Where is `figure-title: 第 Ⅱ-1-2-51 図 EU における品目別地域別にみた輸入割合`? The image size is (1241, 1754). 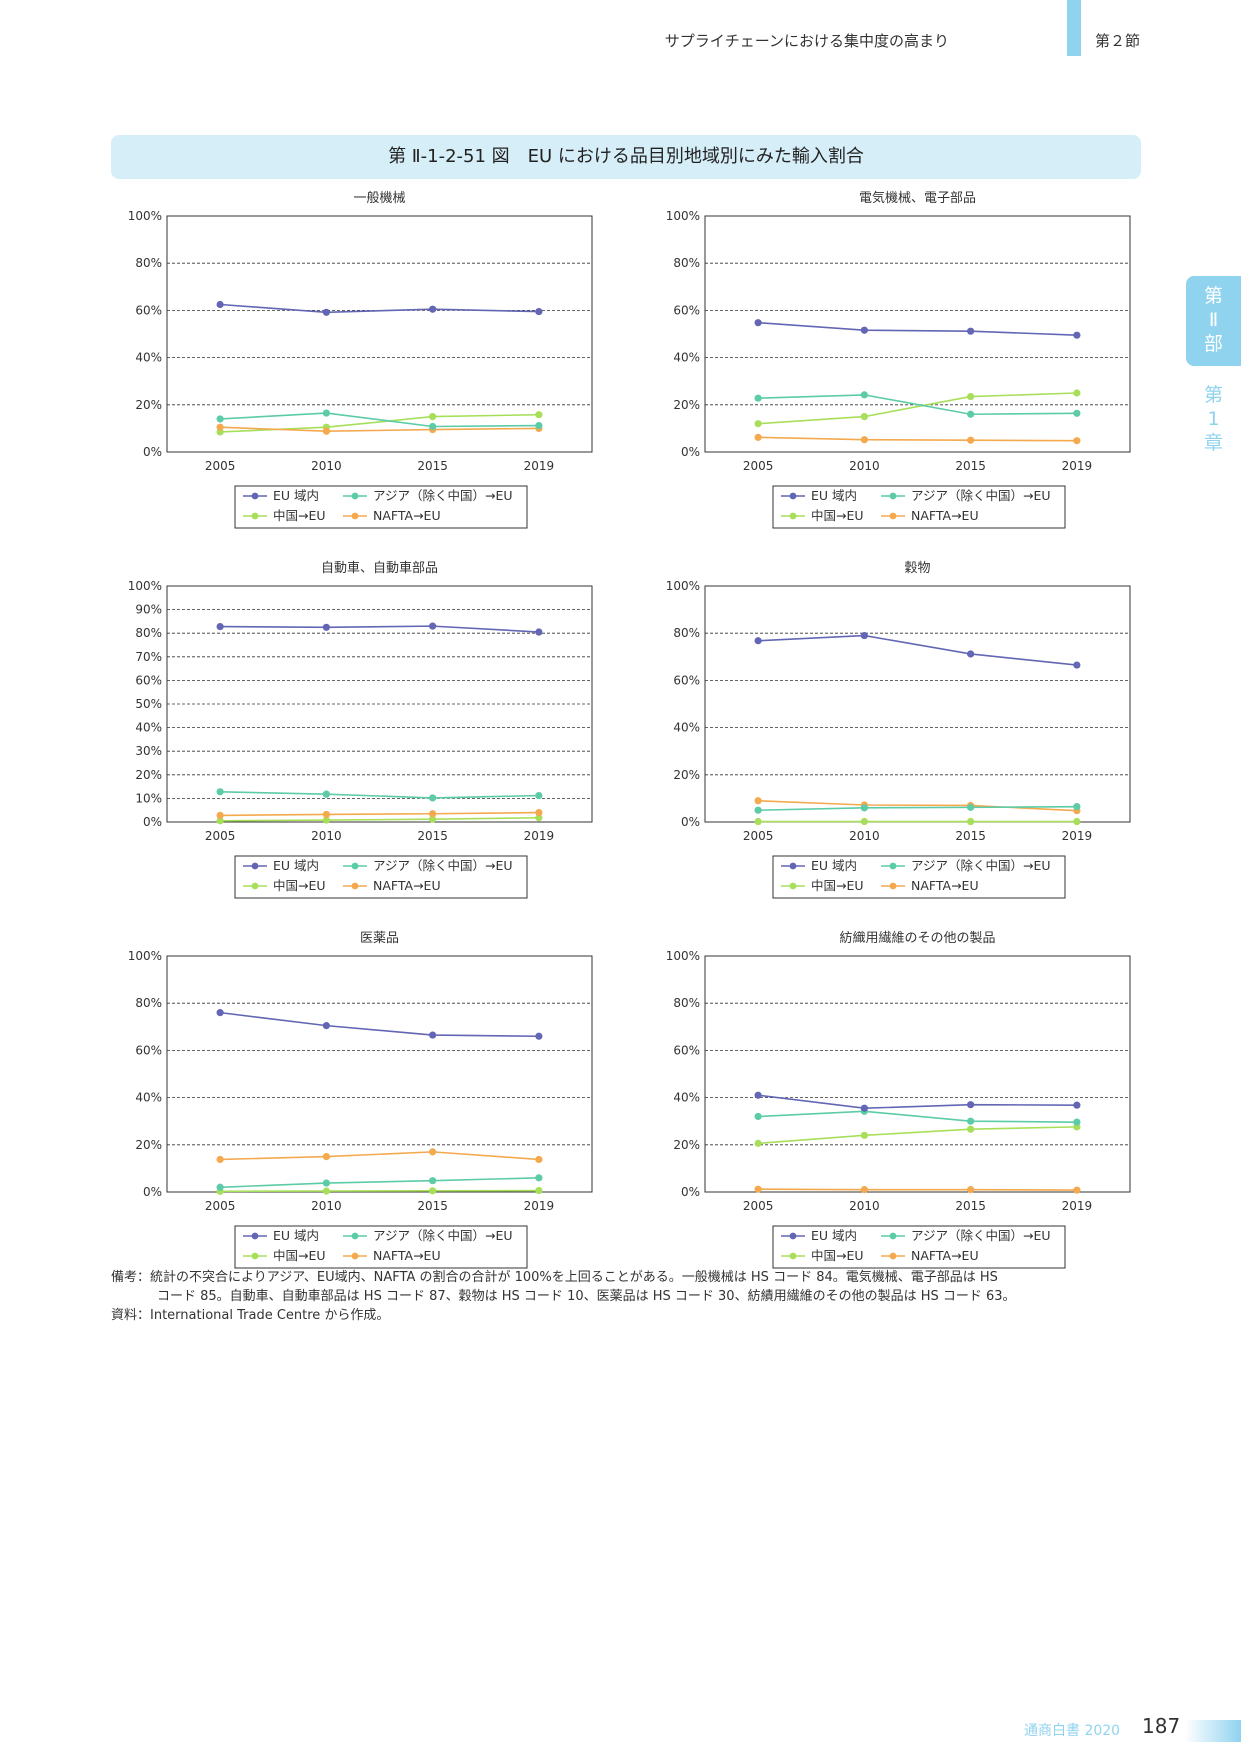
figure-title: 第 Ⅱ-1-2-51 図 EU における品目別地域別にみた輸入割合 is located at coordinates (626, 157).